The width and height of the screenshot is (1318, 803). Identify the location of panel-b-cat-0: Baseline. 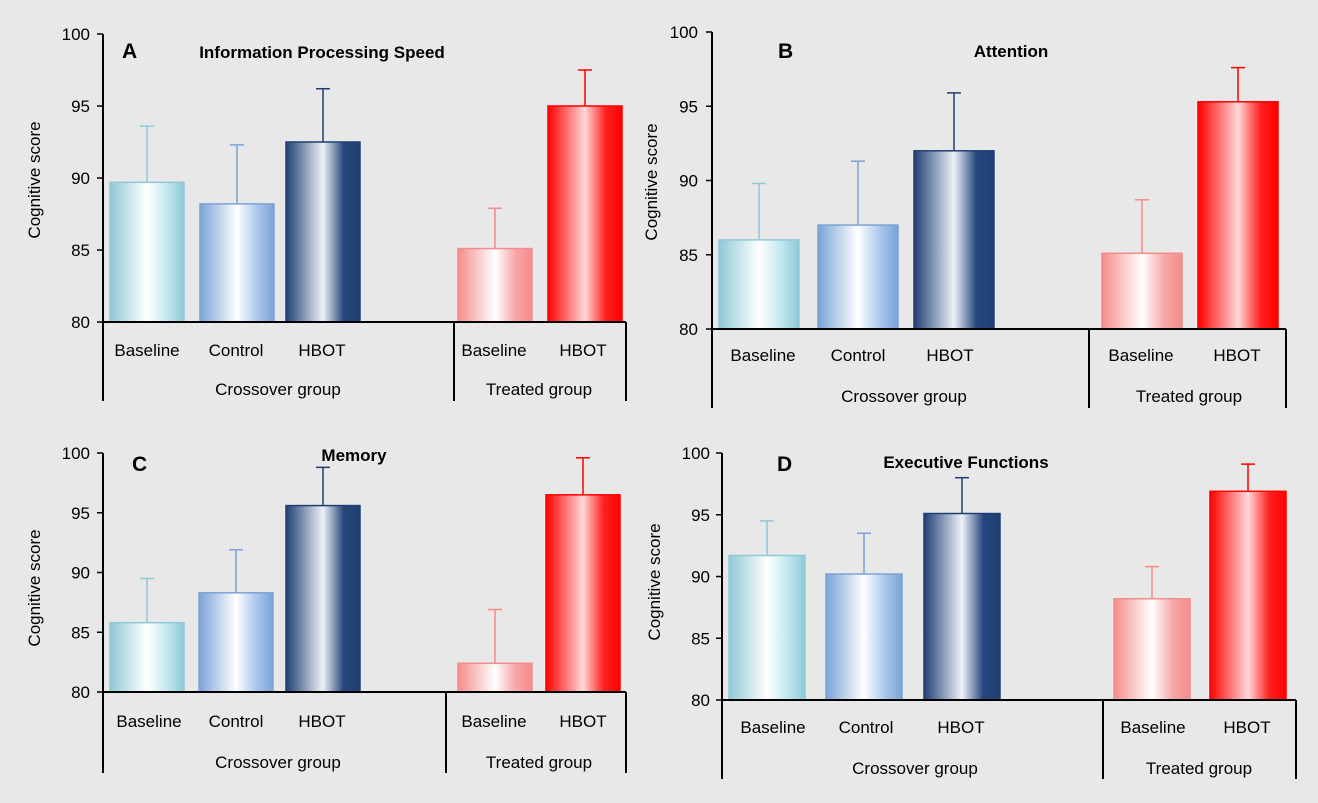
(762, 355).